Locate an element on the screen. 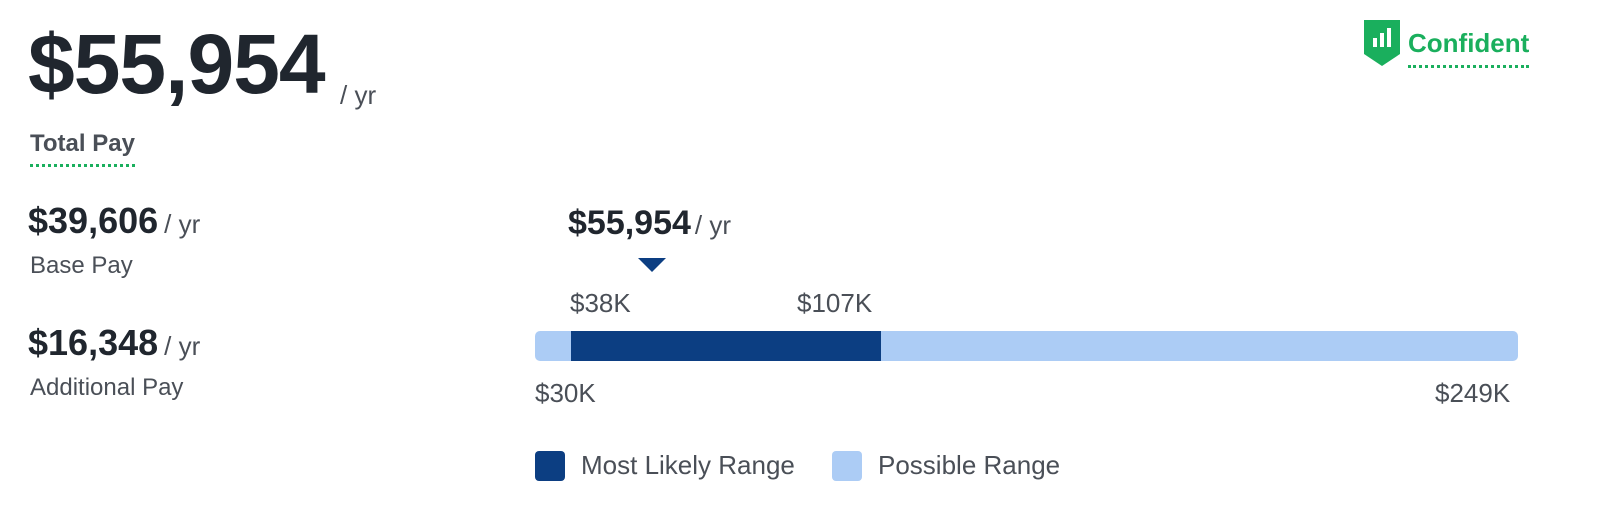  additional-pay-row: $16,348/ yr Additional Pay is located at coordinates (114, 361).